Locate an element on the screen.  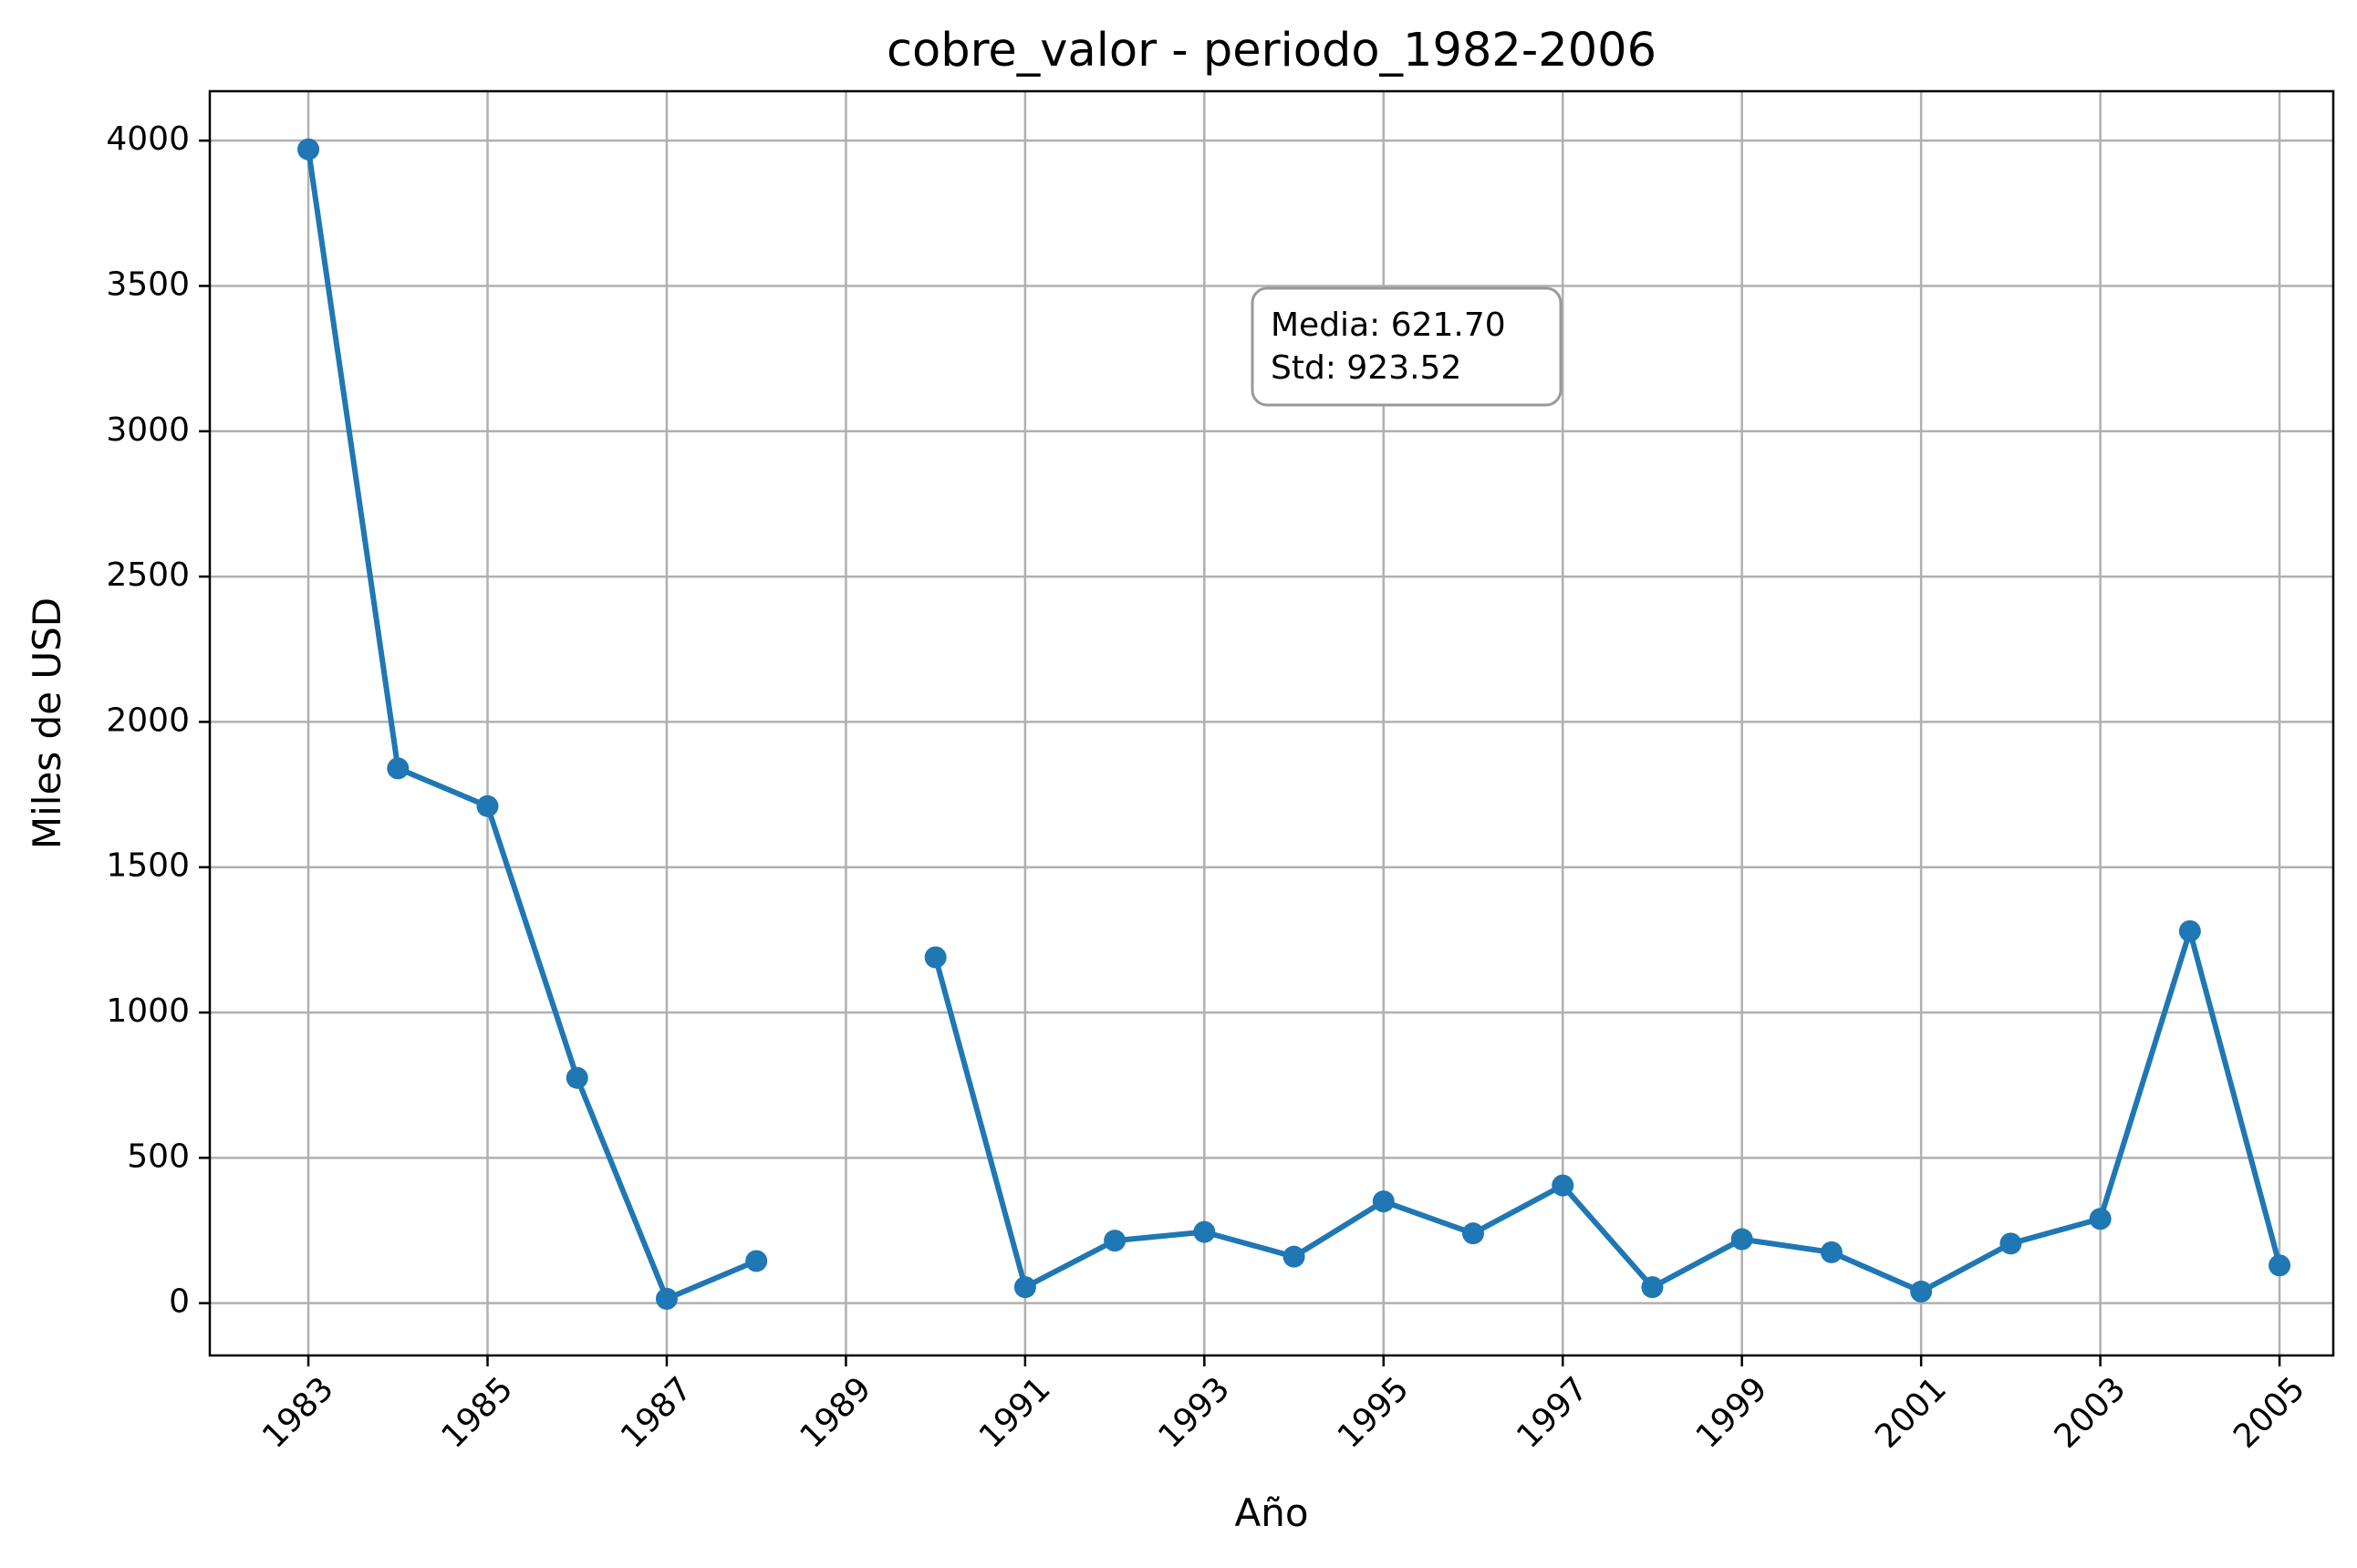
x-tick-label: 1987 is located at coordinates (657, 1413).